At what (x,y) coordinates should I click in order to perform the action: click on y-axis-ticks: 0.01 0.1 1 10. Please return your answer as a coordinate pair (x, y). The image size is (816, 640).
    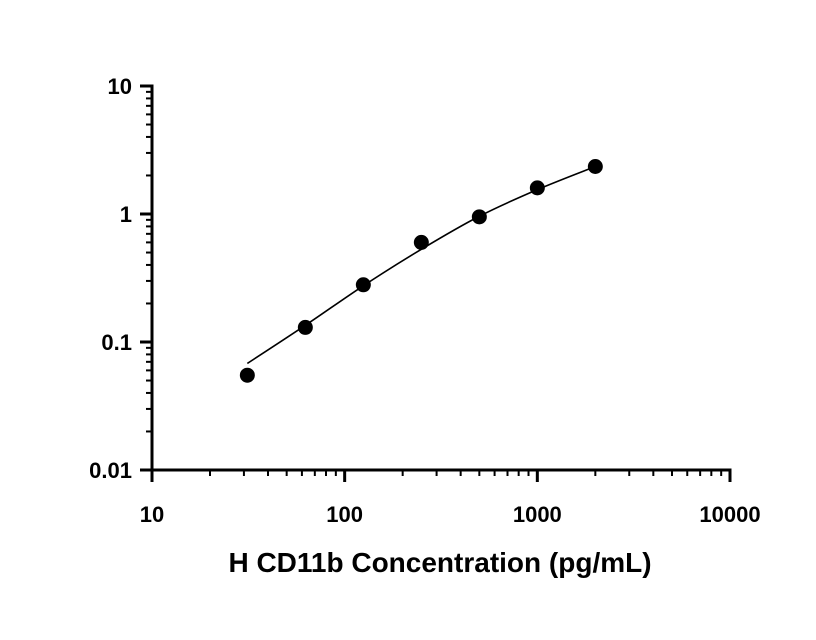
    Looking at the image, I should click on (120, 278).